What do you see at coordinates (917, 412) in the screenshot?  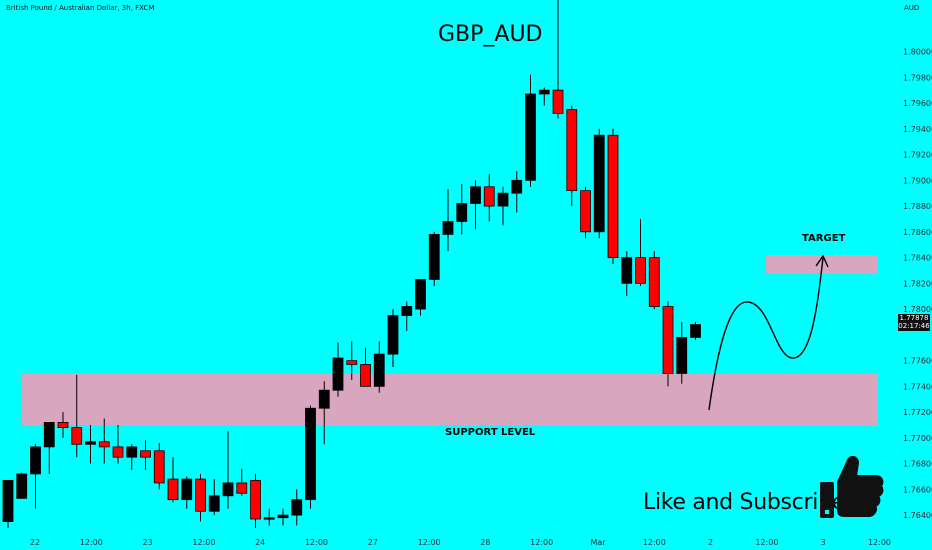 I see `y-tick-label: 1.77200` at bounding box center [917, 412].